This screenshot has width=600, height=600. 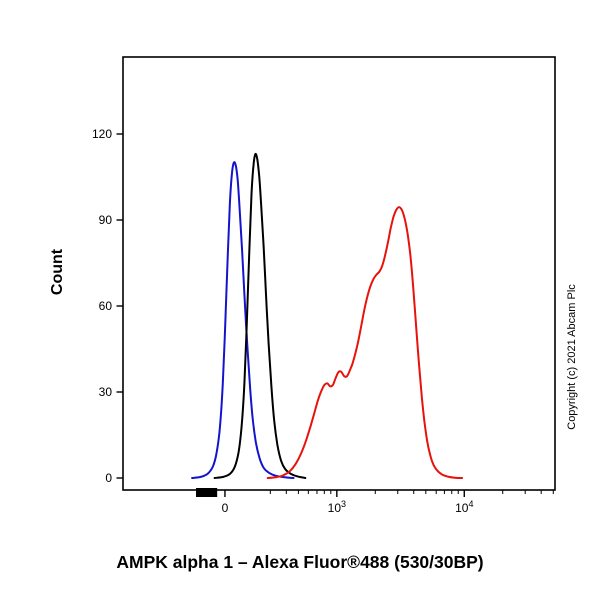 What do you see at coordinates (572, 357) in the screenshot?
I see `copyright-text: Copyright (c) 2021 Abcam Plc` at bounding box center [572, 357].